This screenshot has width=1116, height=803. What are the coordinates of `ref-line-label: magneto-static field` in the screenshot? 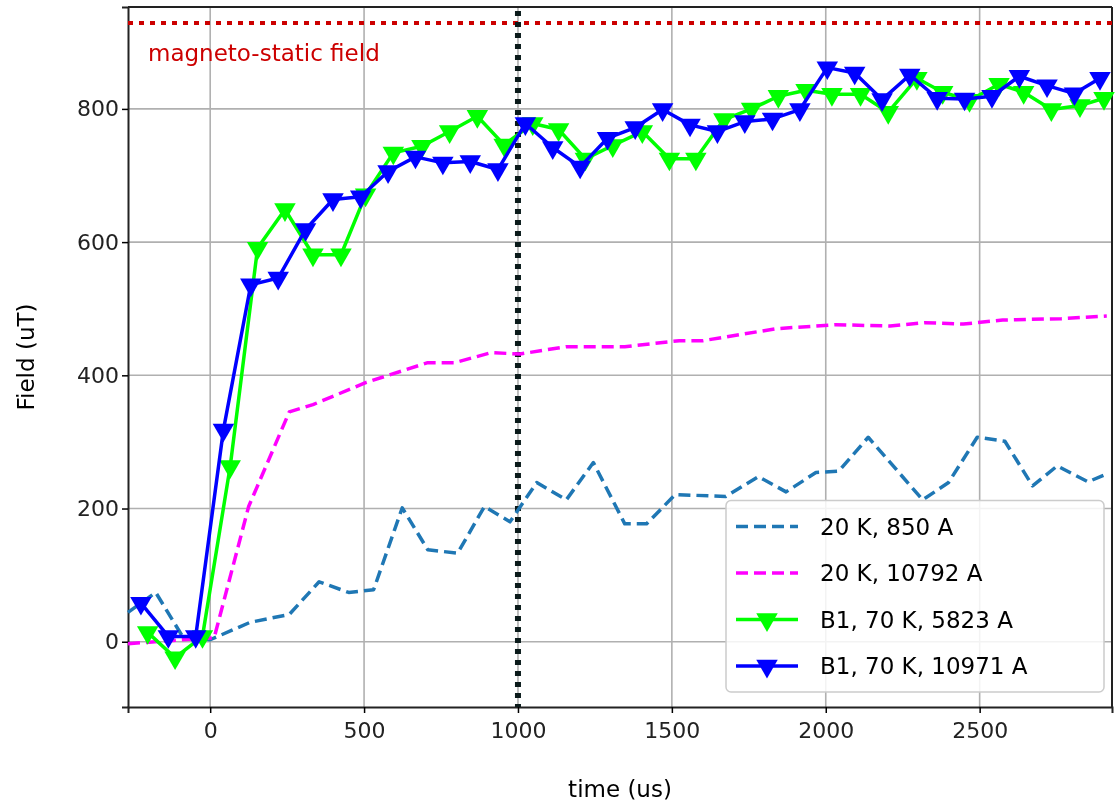 It's located at (264, 52).